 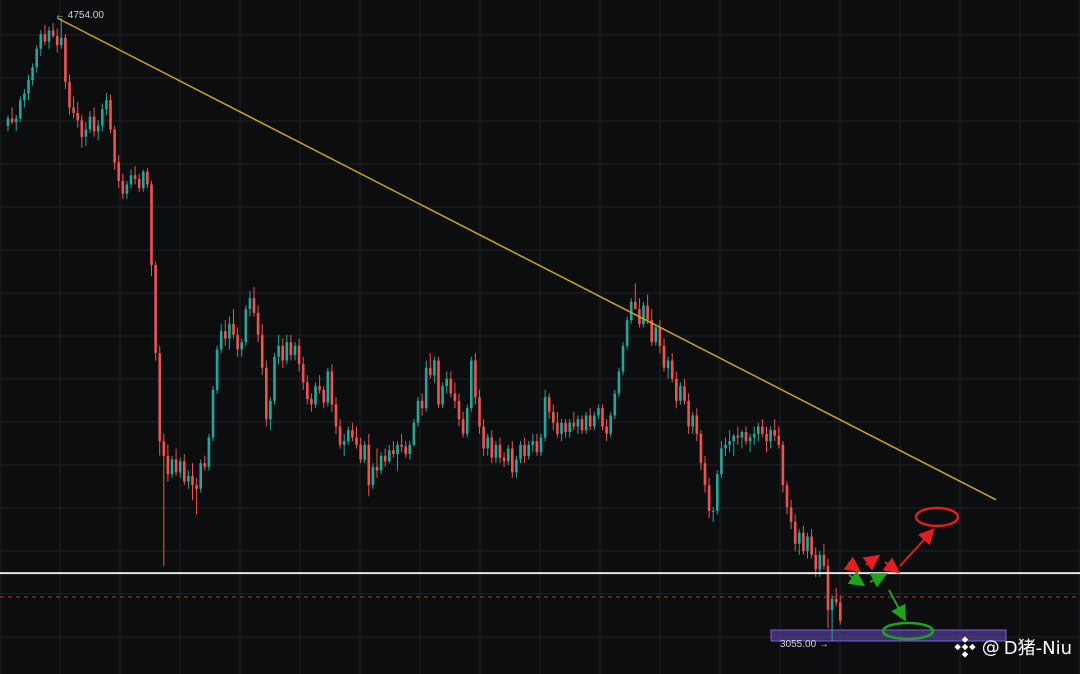 I want to click on red-arrow, so click(x=871, y=562).